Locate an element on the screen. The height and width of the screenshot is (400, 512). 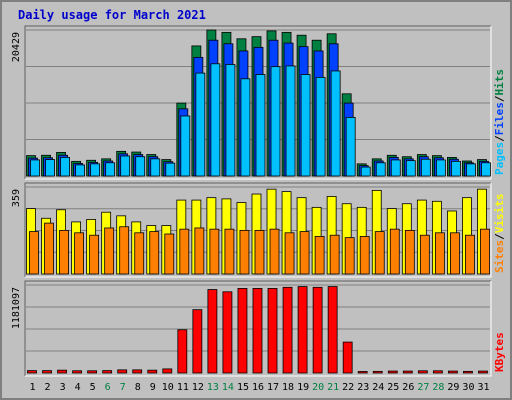
legend-sites-visits: Sites/Visits is located at coordinates (499, 234).